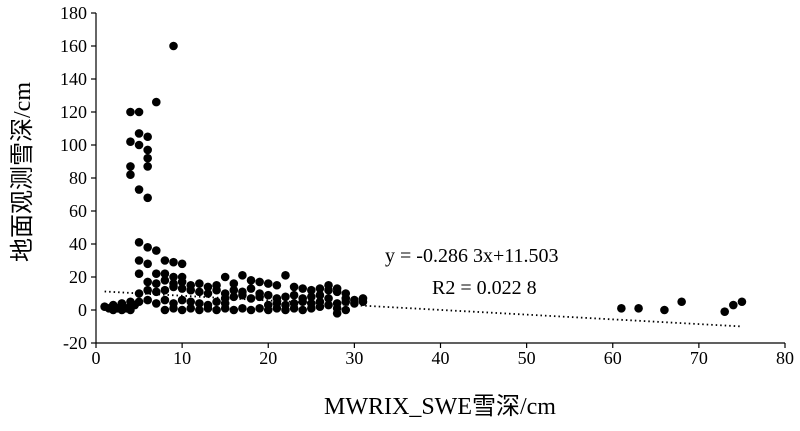 This screenshot has width=800, height=431. Describe the element at coordinates (527, 358) in the screenshot. I see `x-tick-label: 50` at that location.